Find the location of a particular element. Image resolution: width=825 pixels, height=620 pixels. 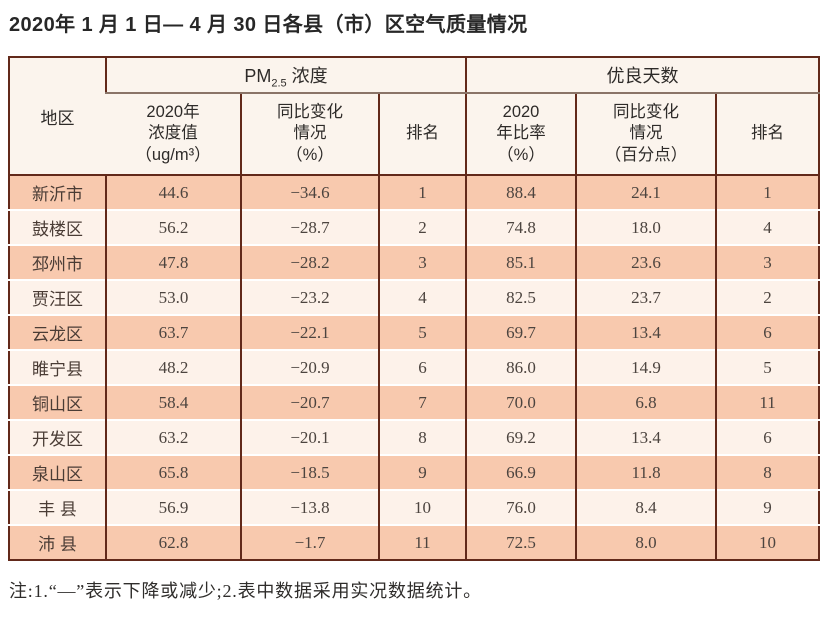

good-rank-cell: 4 is located at coordinates (767, 227).